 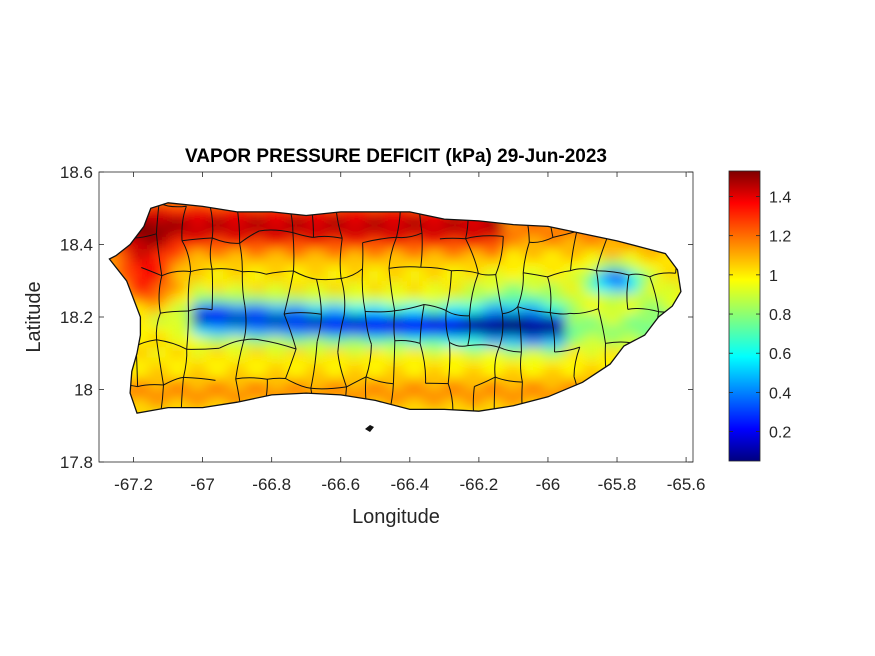 I want to click on colorbar-tick-label: 1.4, so click(x=780, y=197).